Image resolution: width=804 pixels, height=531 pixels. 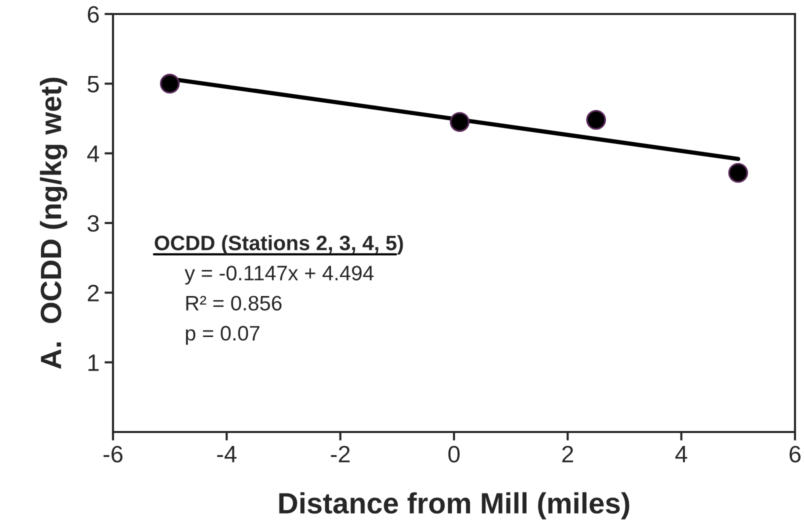 What do you see at coordinates (234, 303) in the screenshot?
I see `annotation: R² = 0.856` at bounding box center [234, 303].